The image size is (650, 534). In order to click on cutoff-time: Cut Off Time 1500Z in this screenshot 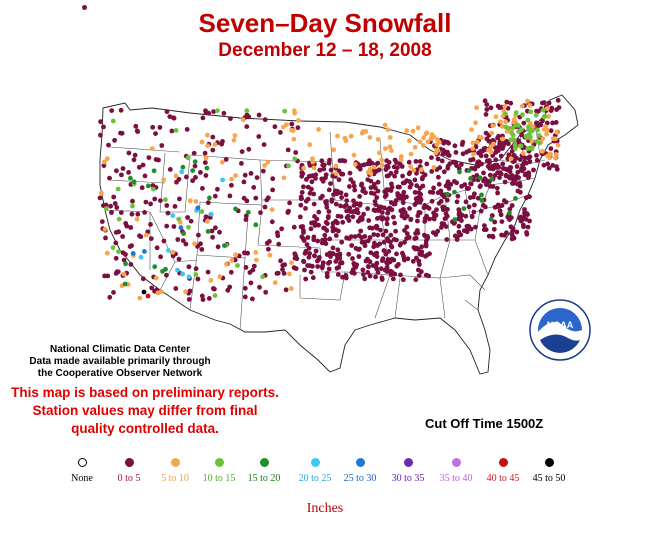, I will do `click(484, 423)`.